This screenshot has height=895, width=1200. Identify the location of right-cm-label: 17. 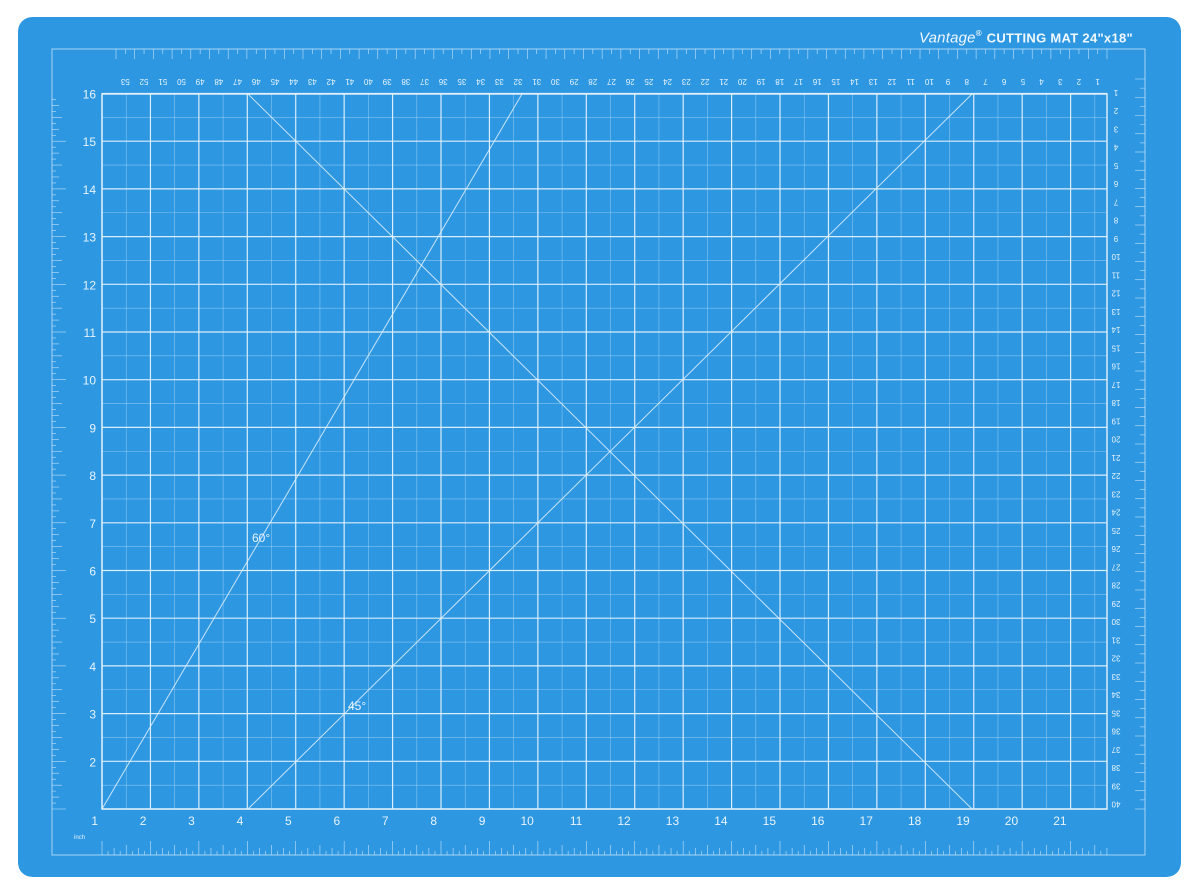
(1115, 384).